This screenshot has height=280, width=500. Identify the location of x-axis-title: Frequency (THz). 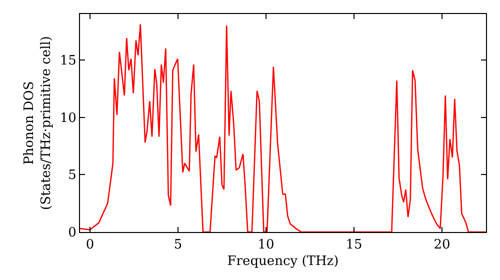
(283, 262).